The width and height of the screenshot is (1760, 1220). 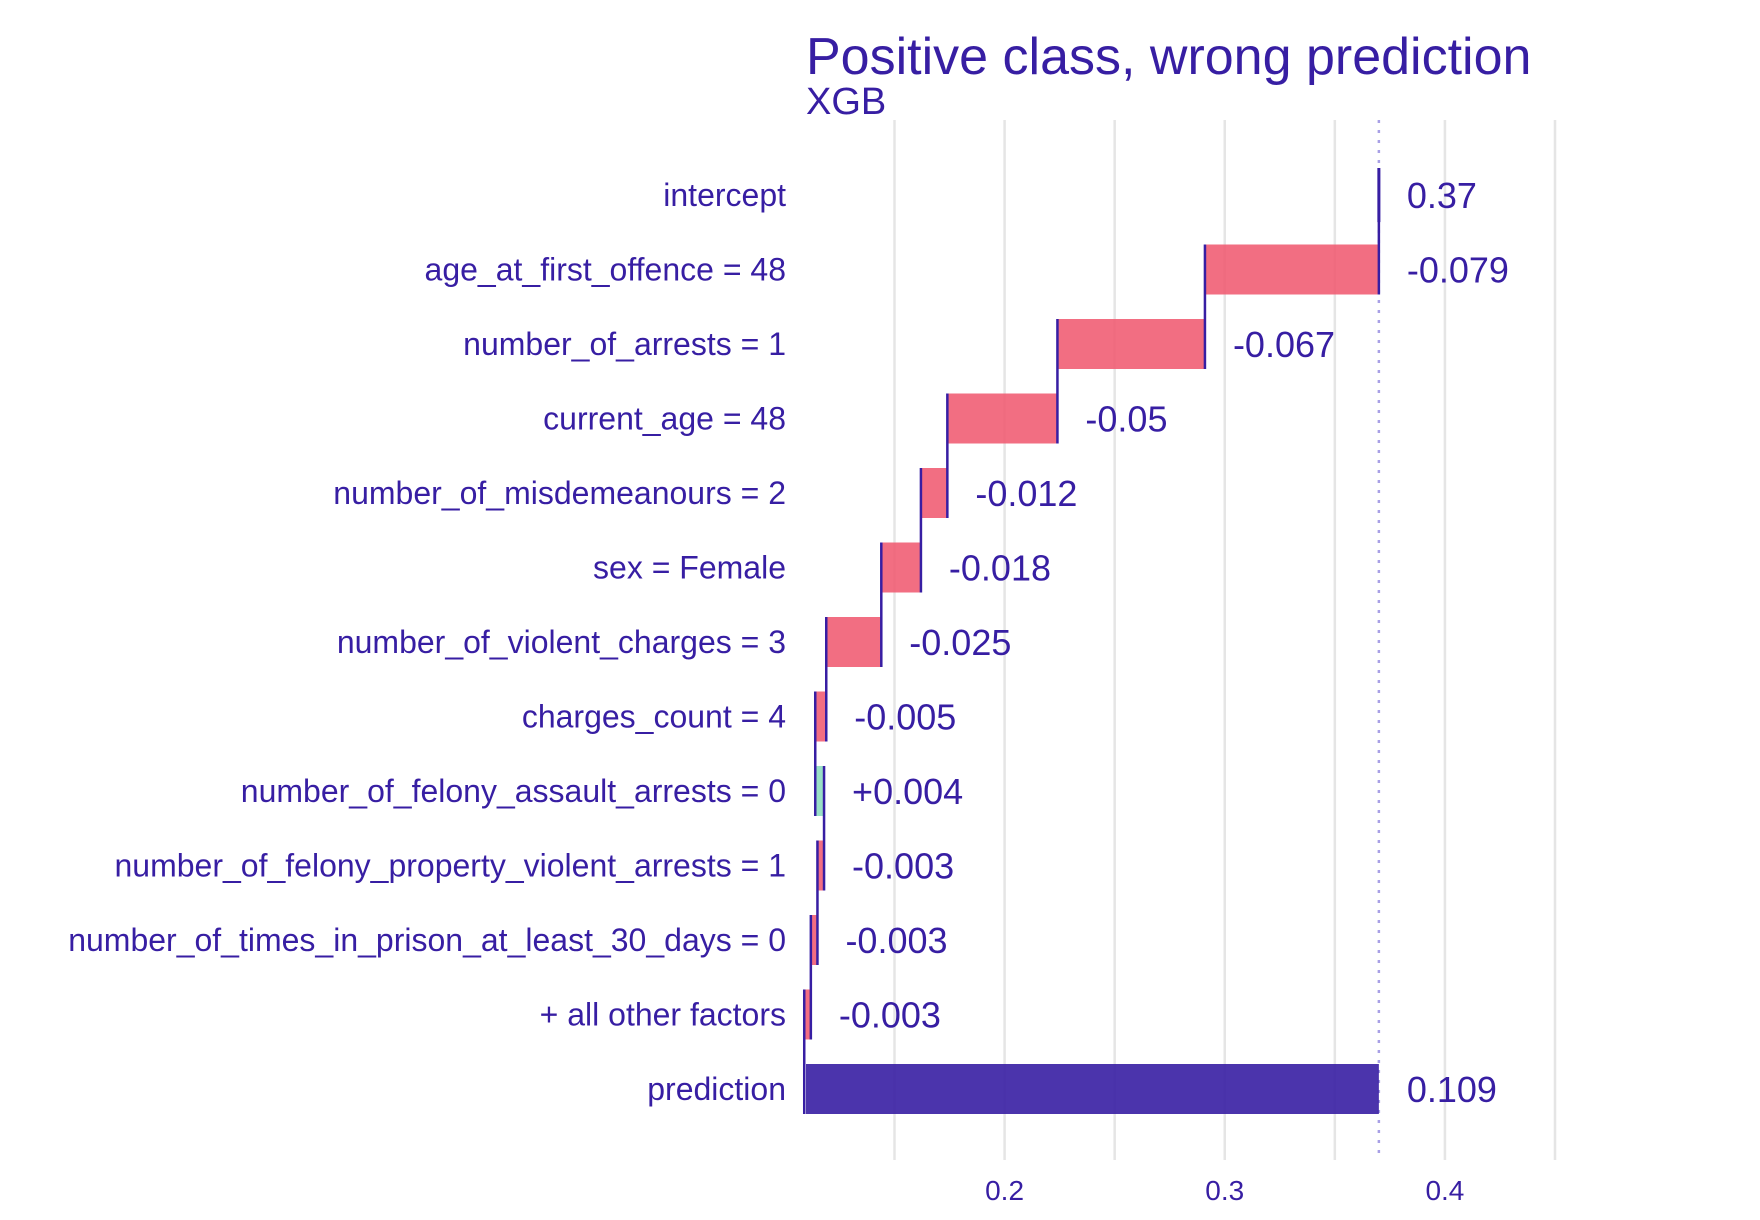 What do you see at coordinates (1126, 419) in the screenshot?
I see `value-label: -0.05` at bounding box center [1126, 419].